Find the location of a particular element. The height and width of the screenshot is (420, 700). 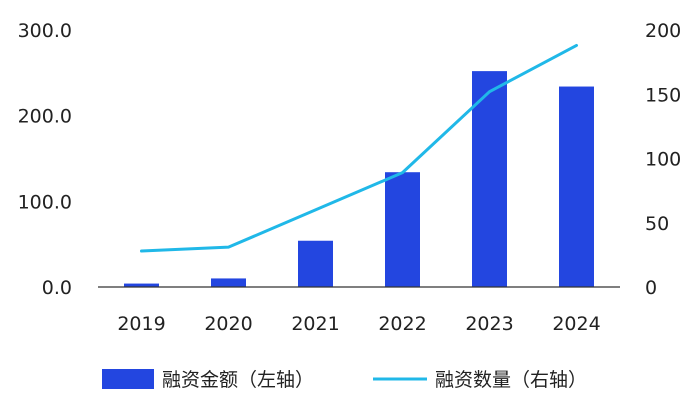

legend-label-count: 融资数量（右轴） is located at coordinates (511, 380).